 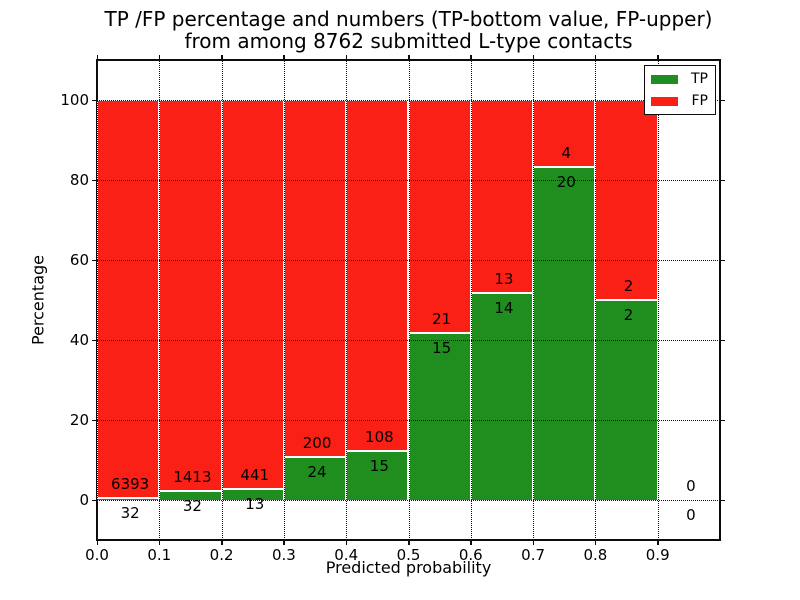 I want to click on y-tick-label: 40, so click(x=79, y=340).